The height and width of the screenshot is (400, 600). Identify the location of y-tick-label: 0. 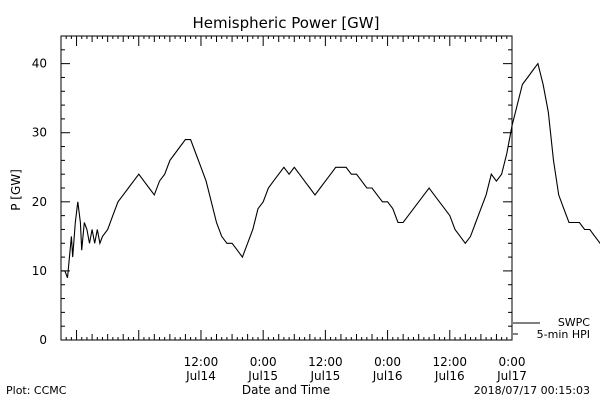
(43, 340).